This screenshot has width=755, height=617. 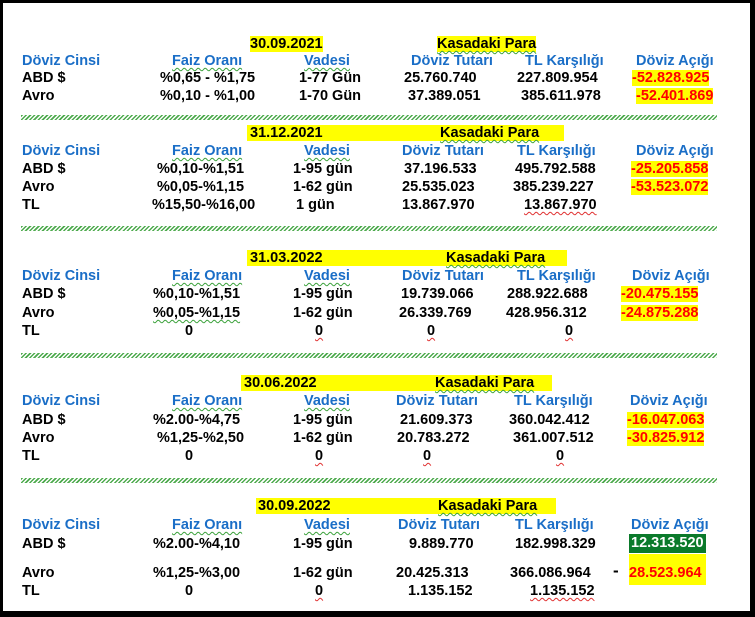 What do you see at coordinates (549, 420) in the screenshot?
I see `cell-tl-equiv: 360.042.412` at bounding box center [549, 420].